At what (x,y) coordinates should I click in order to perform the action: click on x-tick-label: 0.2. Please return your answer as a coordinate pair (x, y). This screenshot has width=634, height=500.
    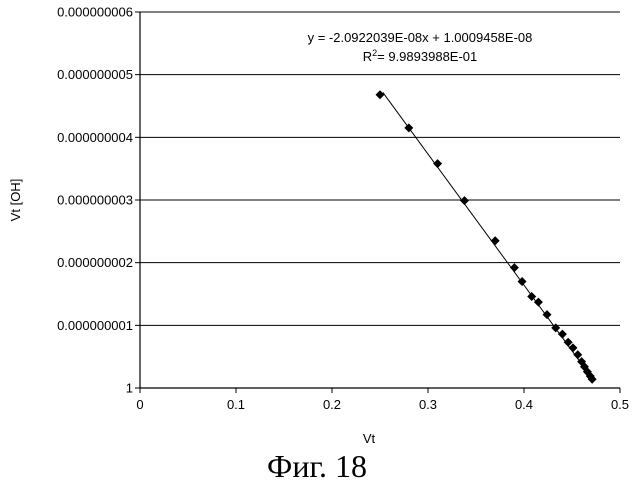
    Looking at the image, I should click on (332, 404).